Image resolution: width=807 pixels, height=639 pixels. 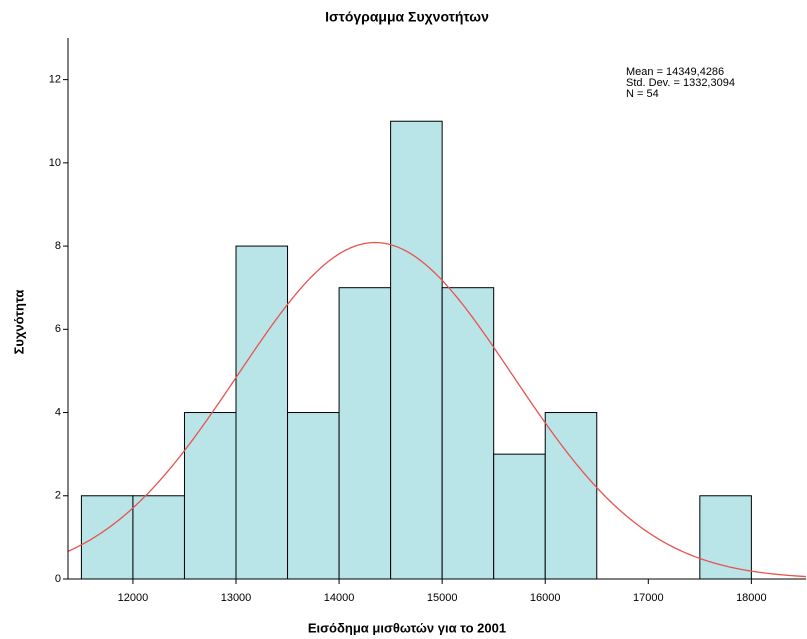 I want to click on y-tick-label: 2, so click(x=58, y=496).